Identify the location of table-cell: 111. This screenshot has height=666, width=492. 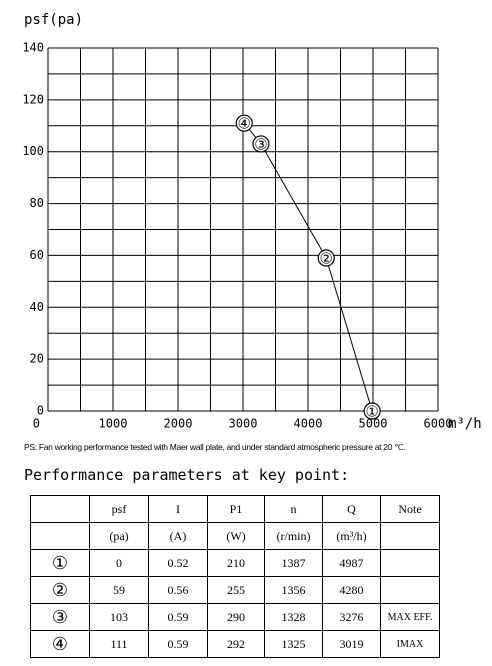
(119, 644).